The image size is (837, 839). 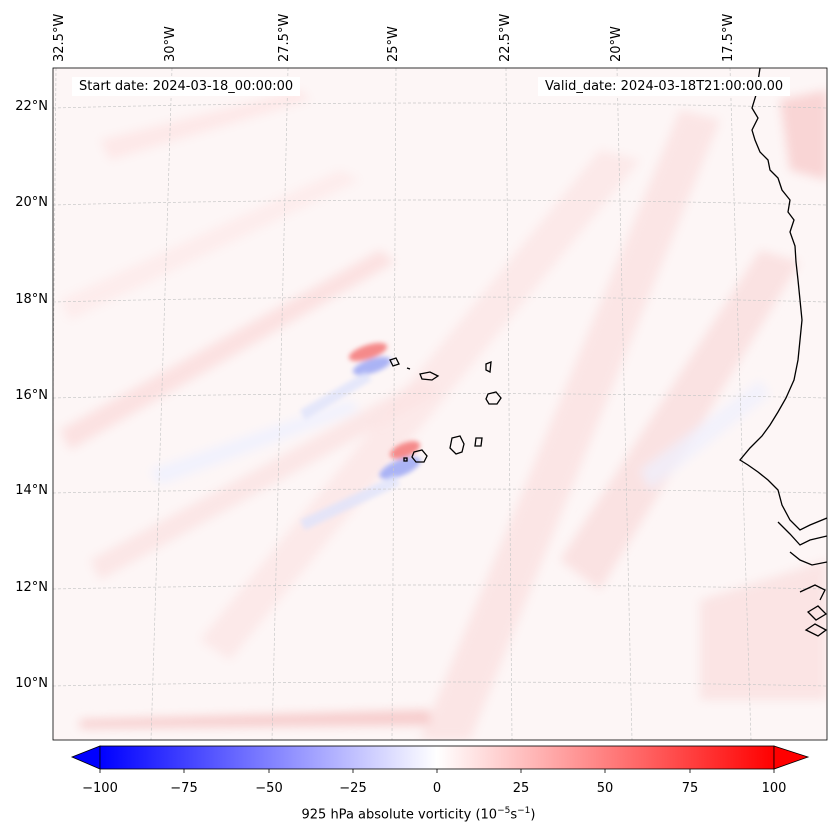 I want to click on valid-date-label: Valid_date: 2024-03-18T21:00:00.00, so click(x=664, y=86).